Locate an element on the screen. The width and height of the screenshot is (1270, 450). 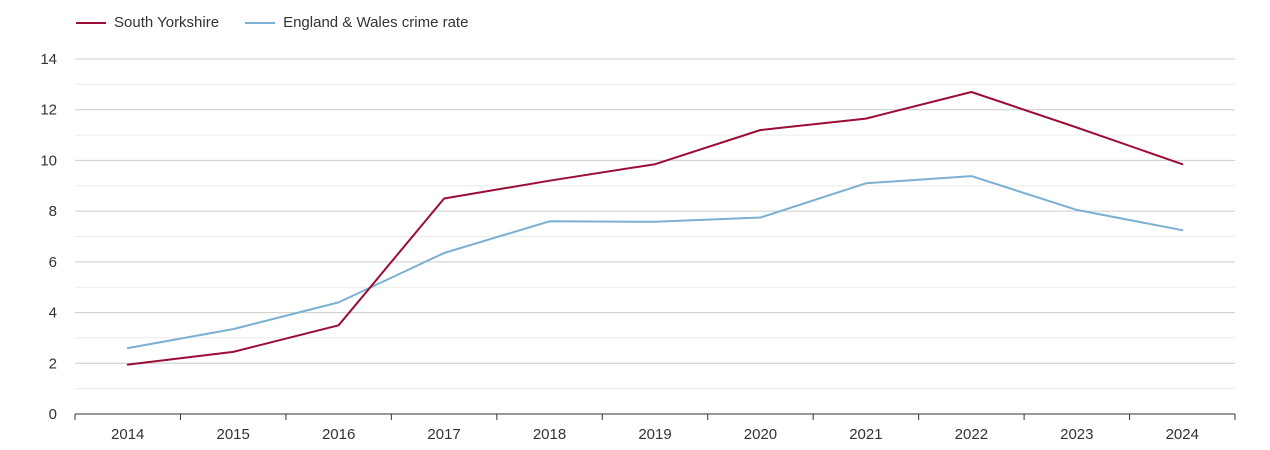
x-tick-label: 2016 is located at coordinates (338, 434).